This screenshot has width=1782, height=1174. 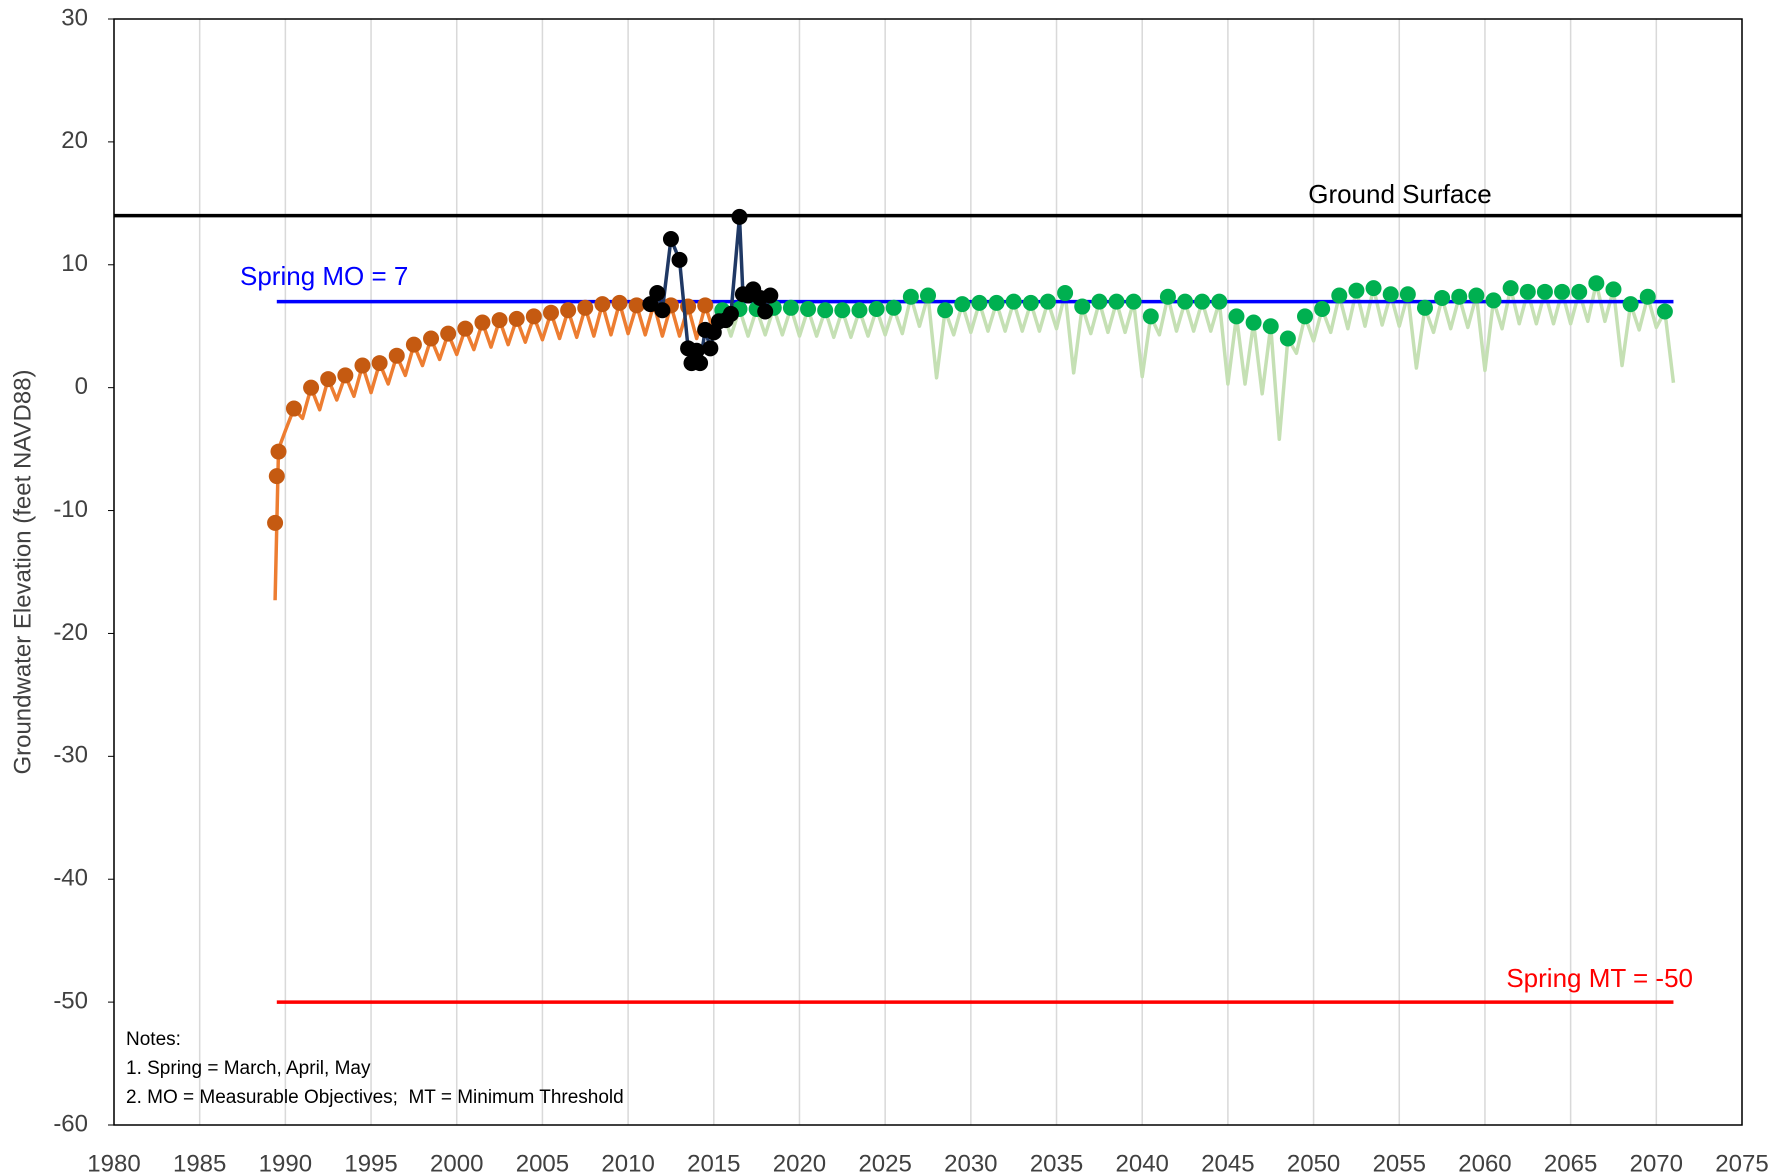 I want to click on y-tick-label: -40, so click(x=70, y=878).